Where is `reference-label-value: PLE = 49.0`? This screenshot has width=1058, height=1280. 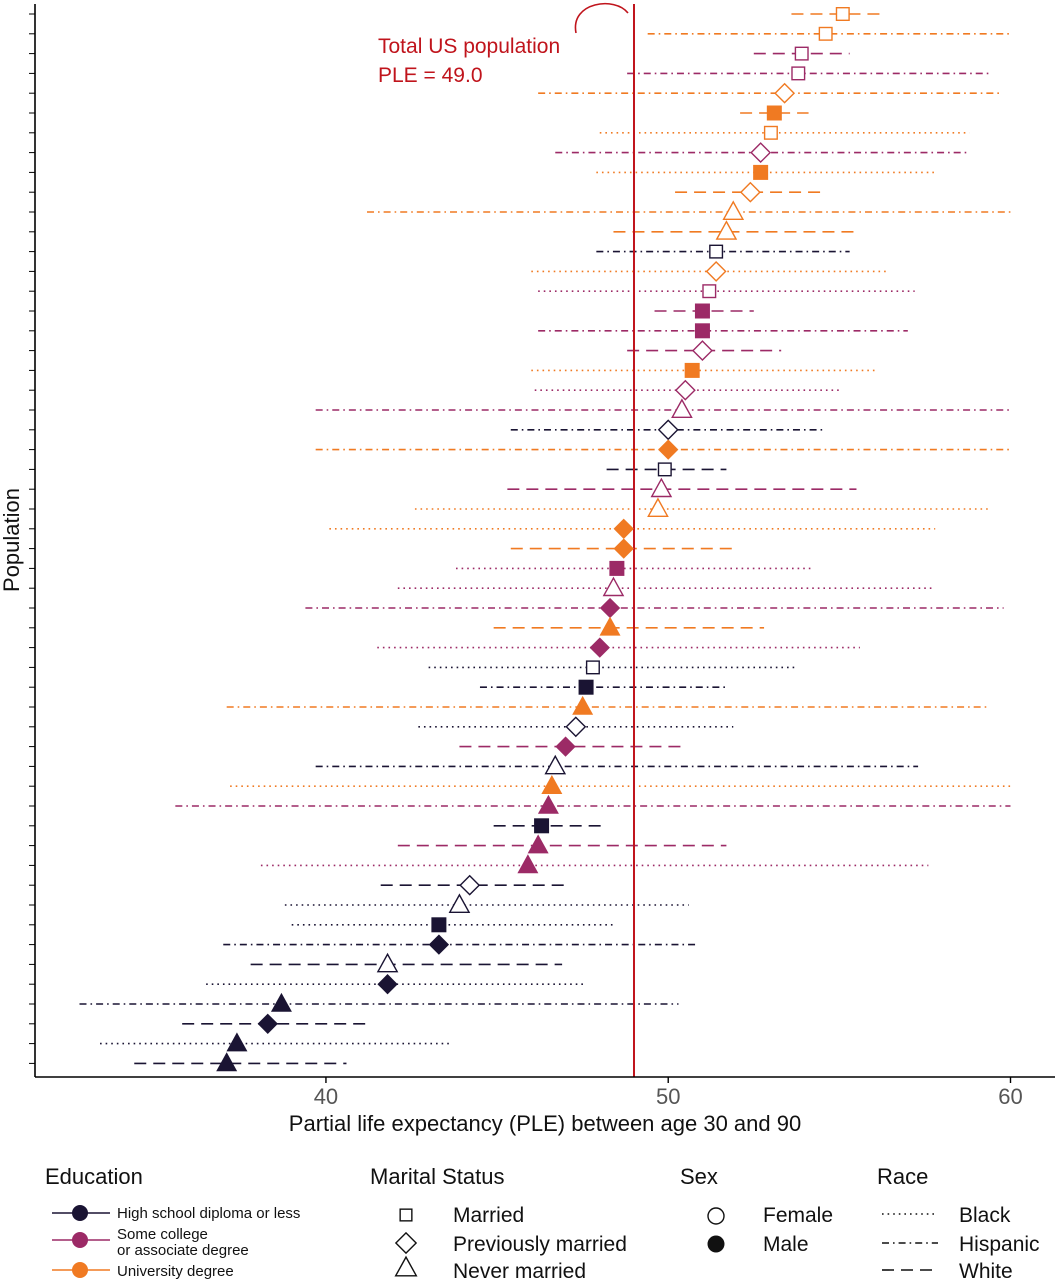 reference-label-value: PLE = 49.0 is located at coordinates (430, 75).